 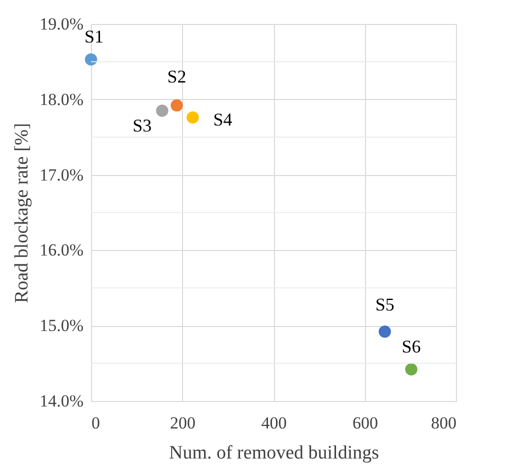 What do you see at coordinates (176, 76) in the screenshot?
I see `series-label: S2` at bounding box center [176, 76].